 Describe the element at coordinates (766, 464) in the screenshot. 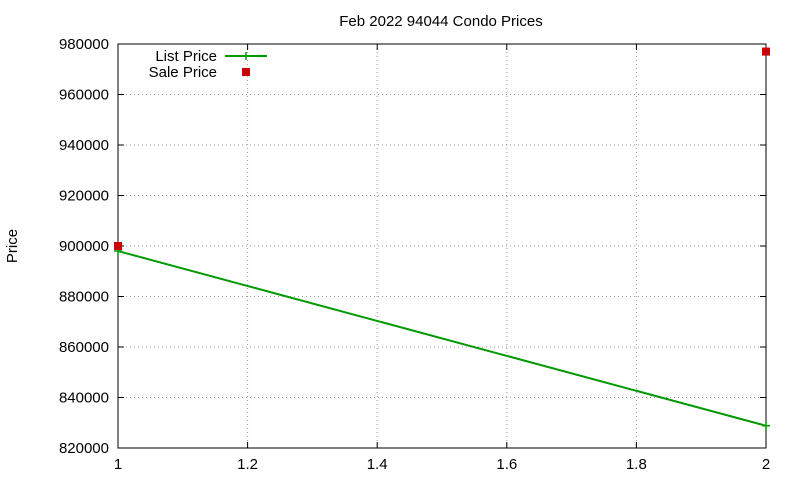

I see `x-tick-label: 2` at that location.